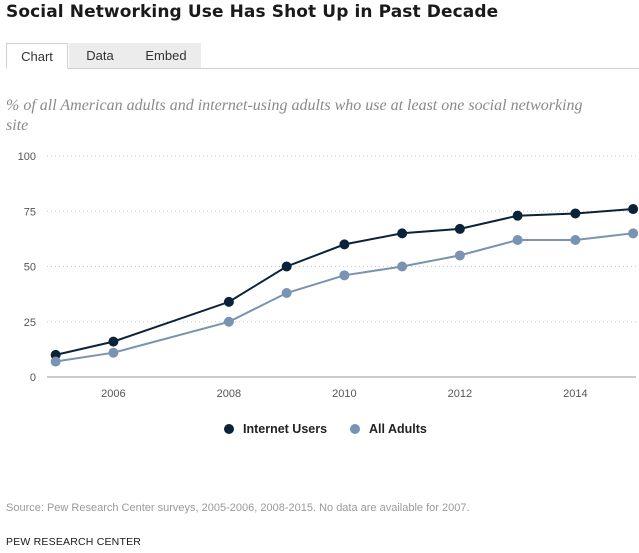 This screenshot has width=639, height=553. Describe the element at coordinates (285, 429) in the screenshot. I see `legend-label: Internet Users` at that location.